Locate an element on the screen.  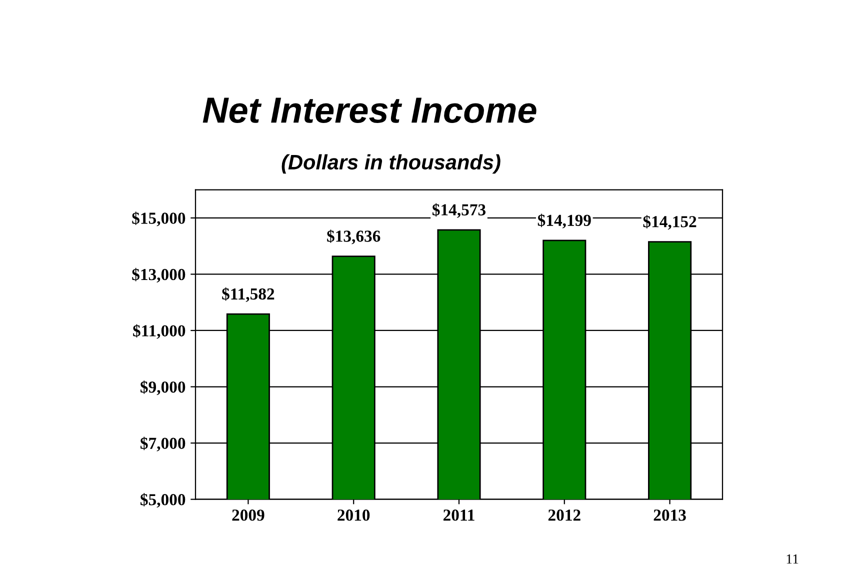
data-label: $13,636 is located at coordinates (353, 237).